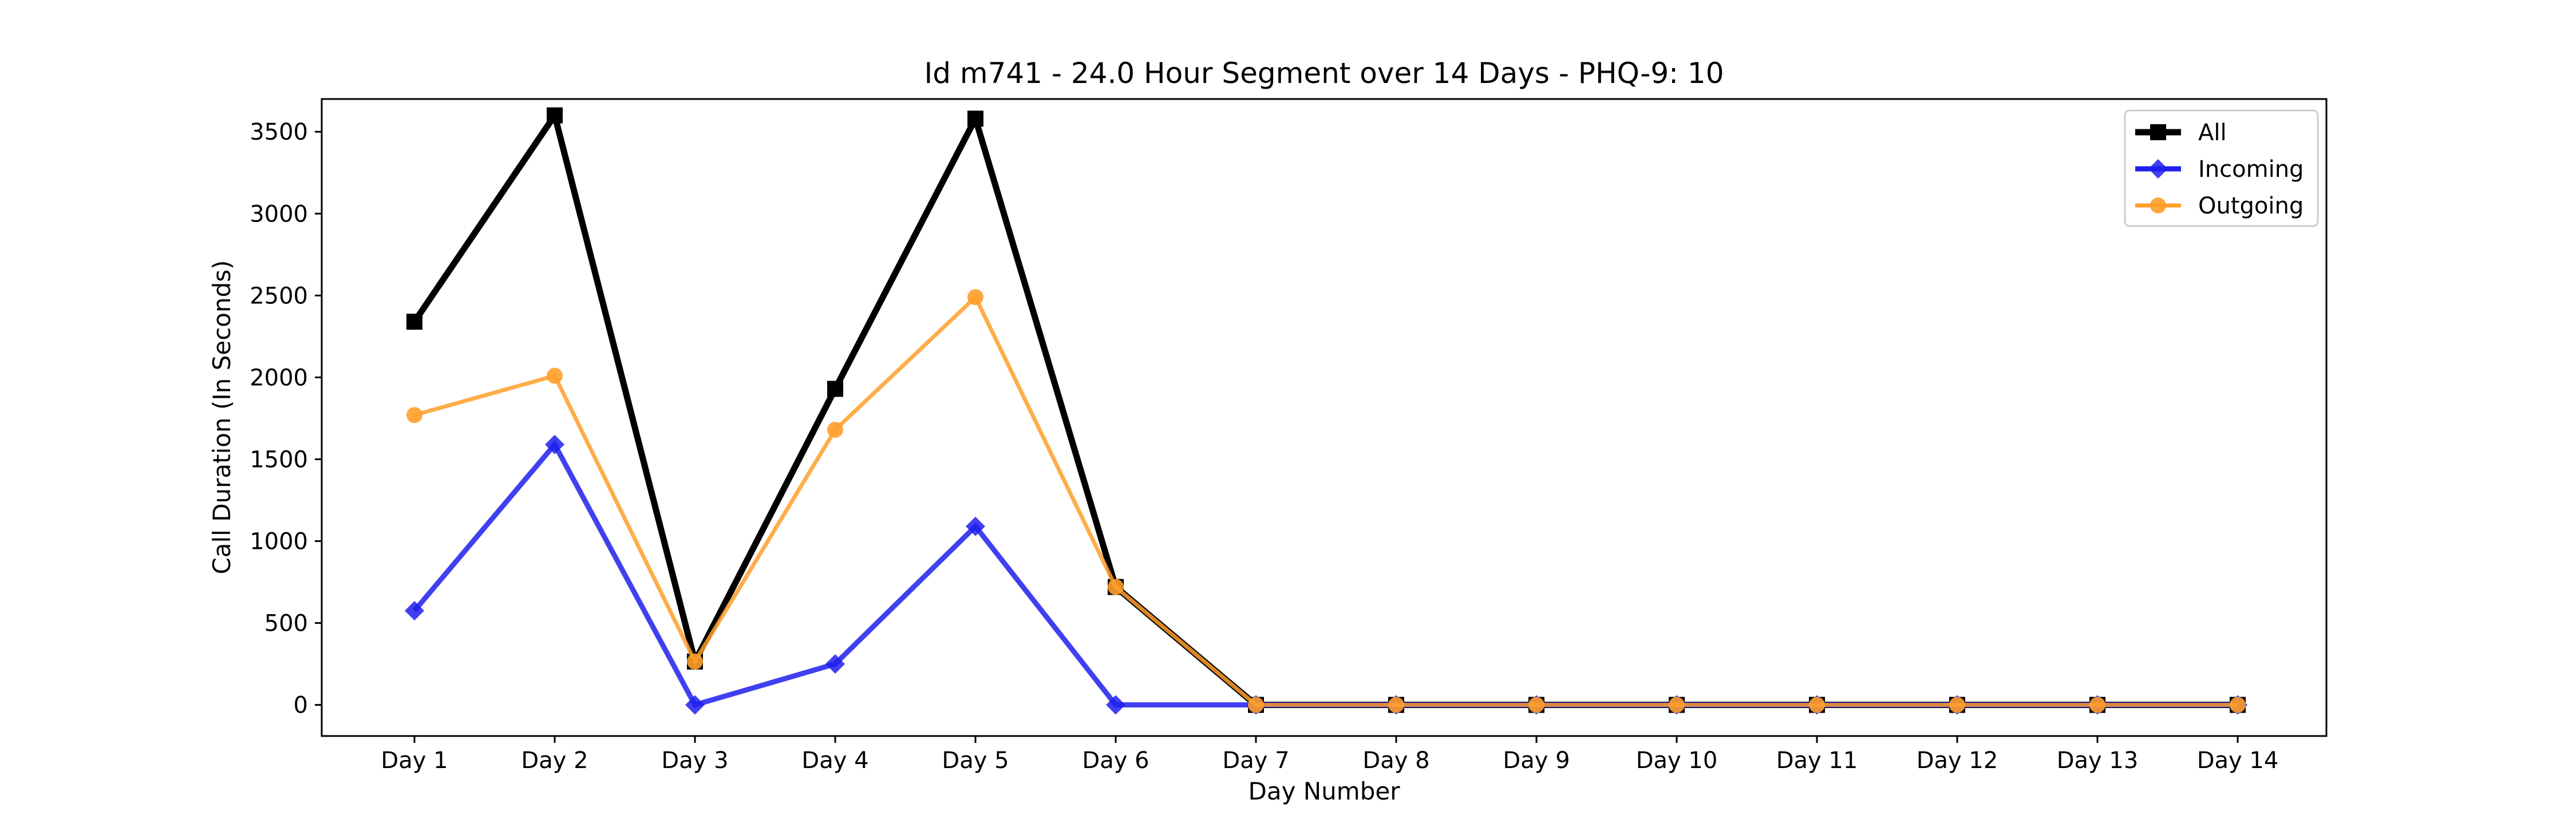 Image resolution: width=2576 pixels, height=827 pixels. I want to click on x-tick-label: Day 1, so click(414, 760).